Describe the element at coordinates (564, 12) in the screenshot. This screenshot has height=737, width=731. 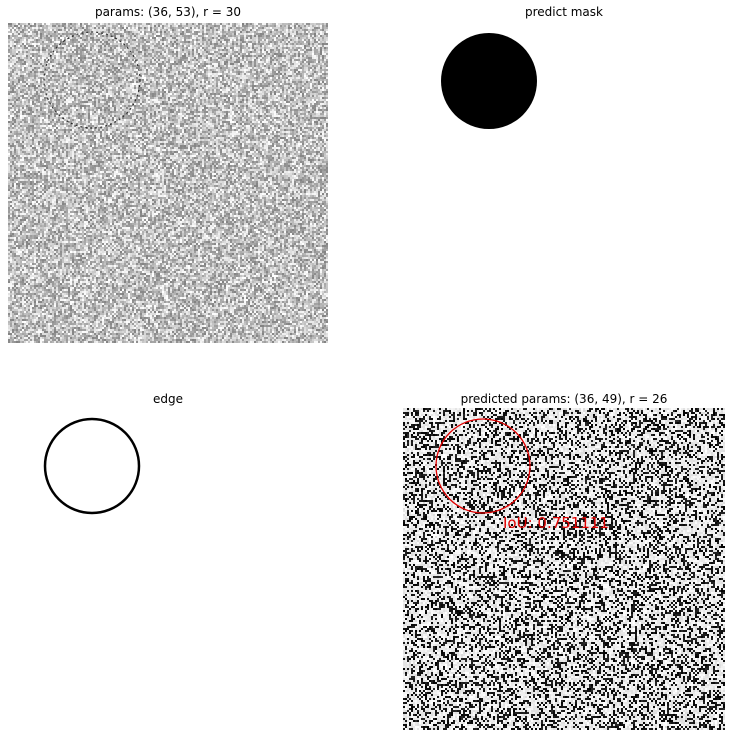
I see `panel-title-predict-mask: predict mask` at that location.